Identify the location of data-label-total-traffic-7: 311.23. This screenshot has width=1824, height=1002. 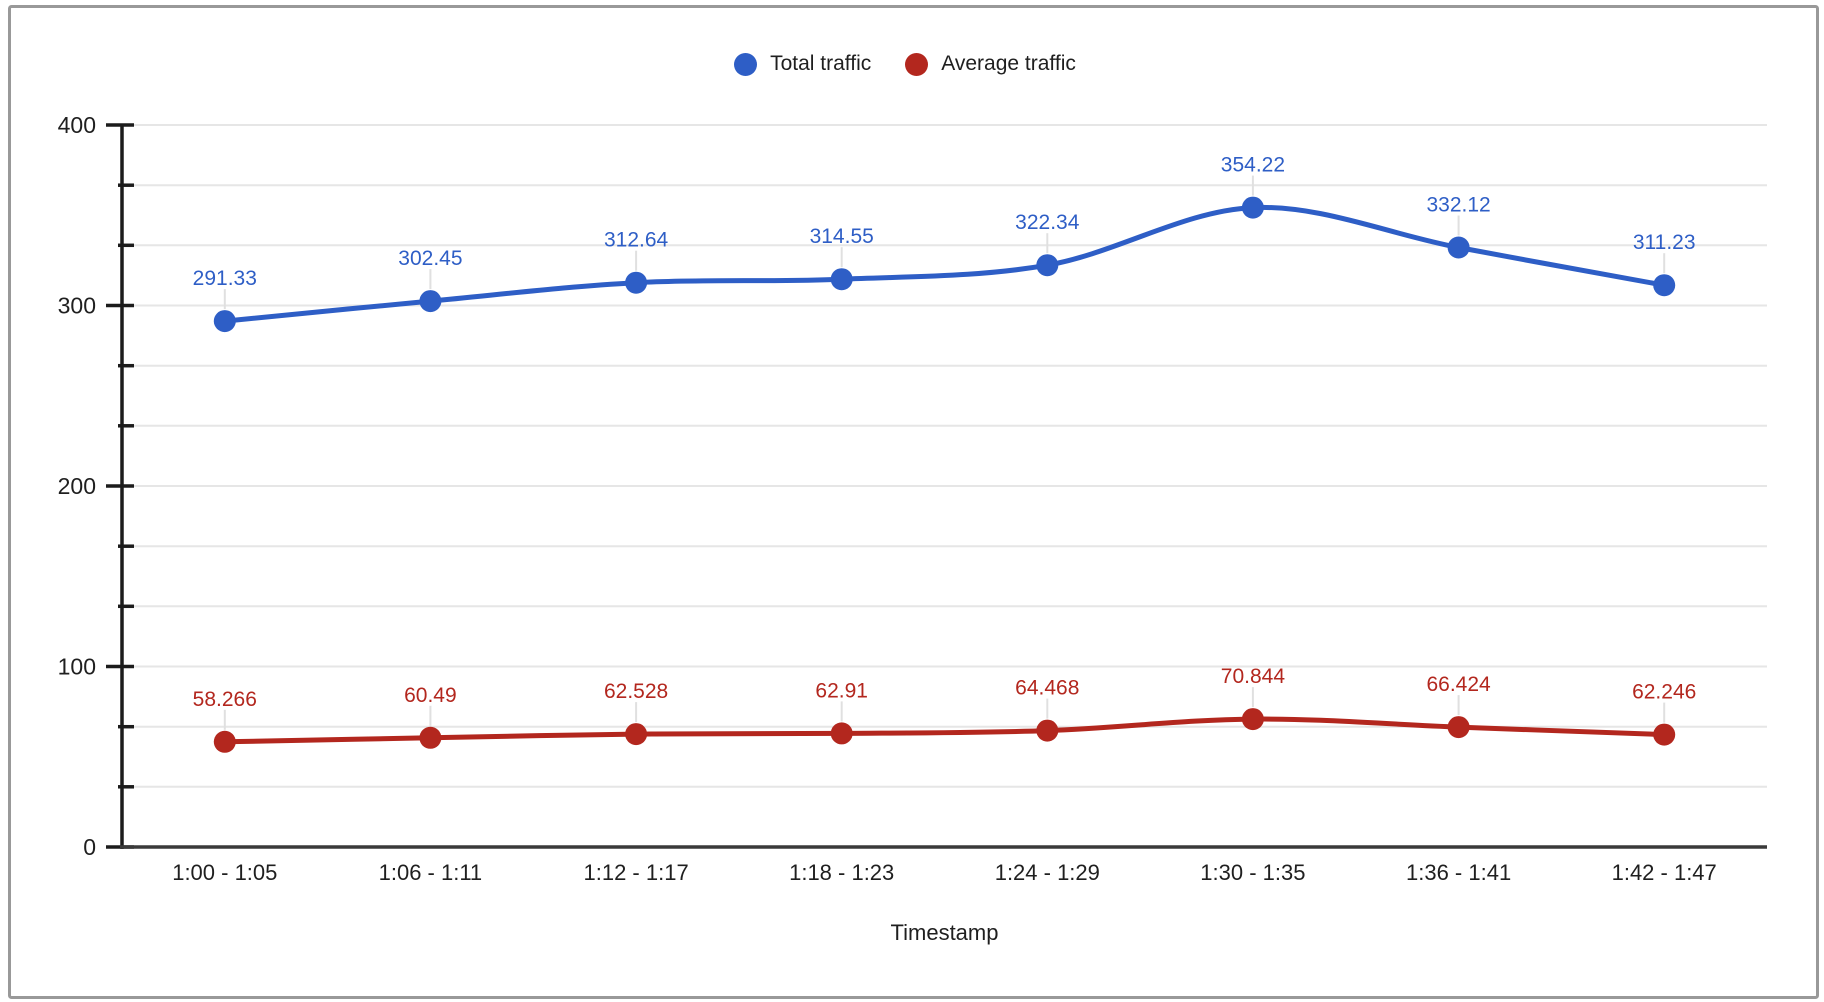
(1664, 242).